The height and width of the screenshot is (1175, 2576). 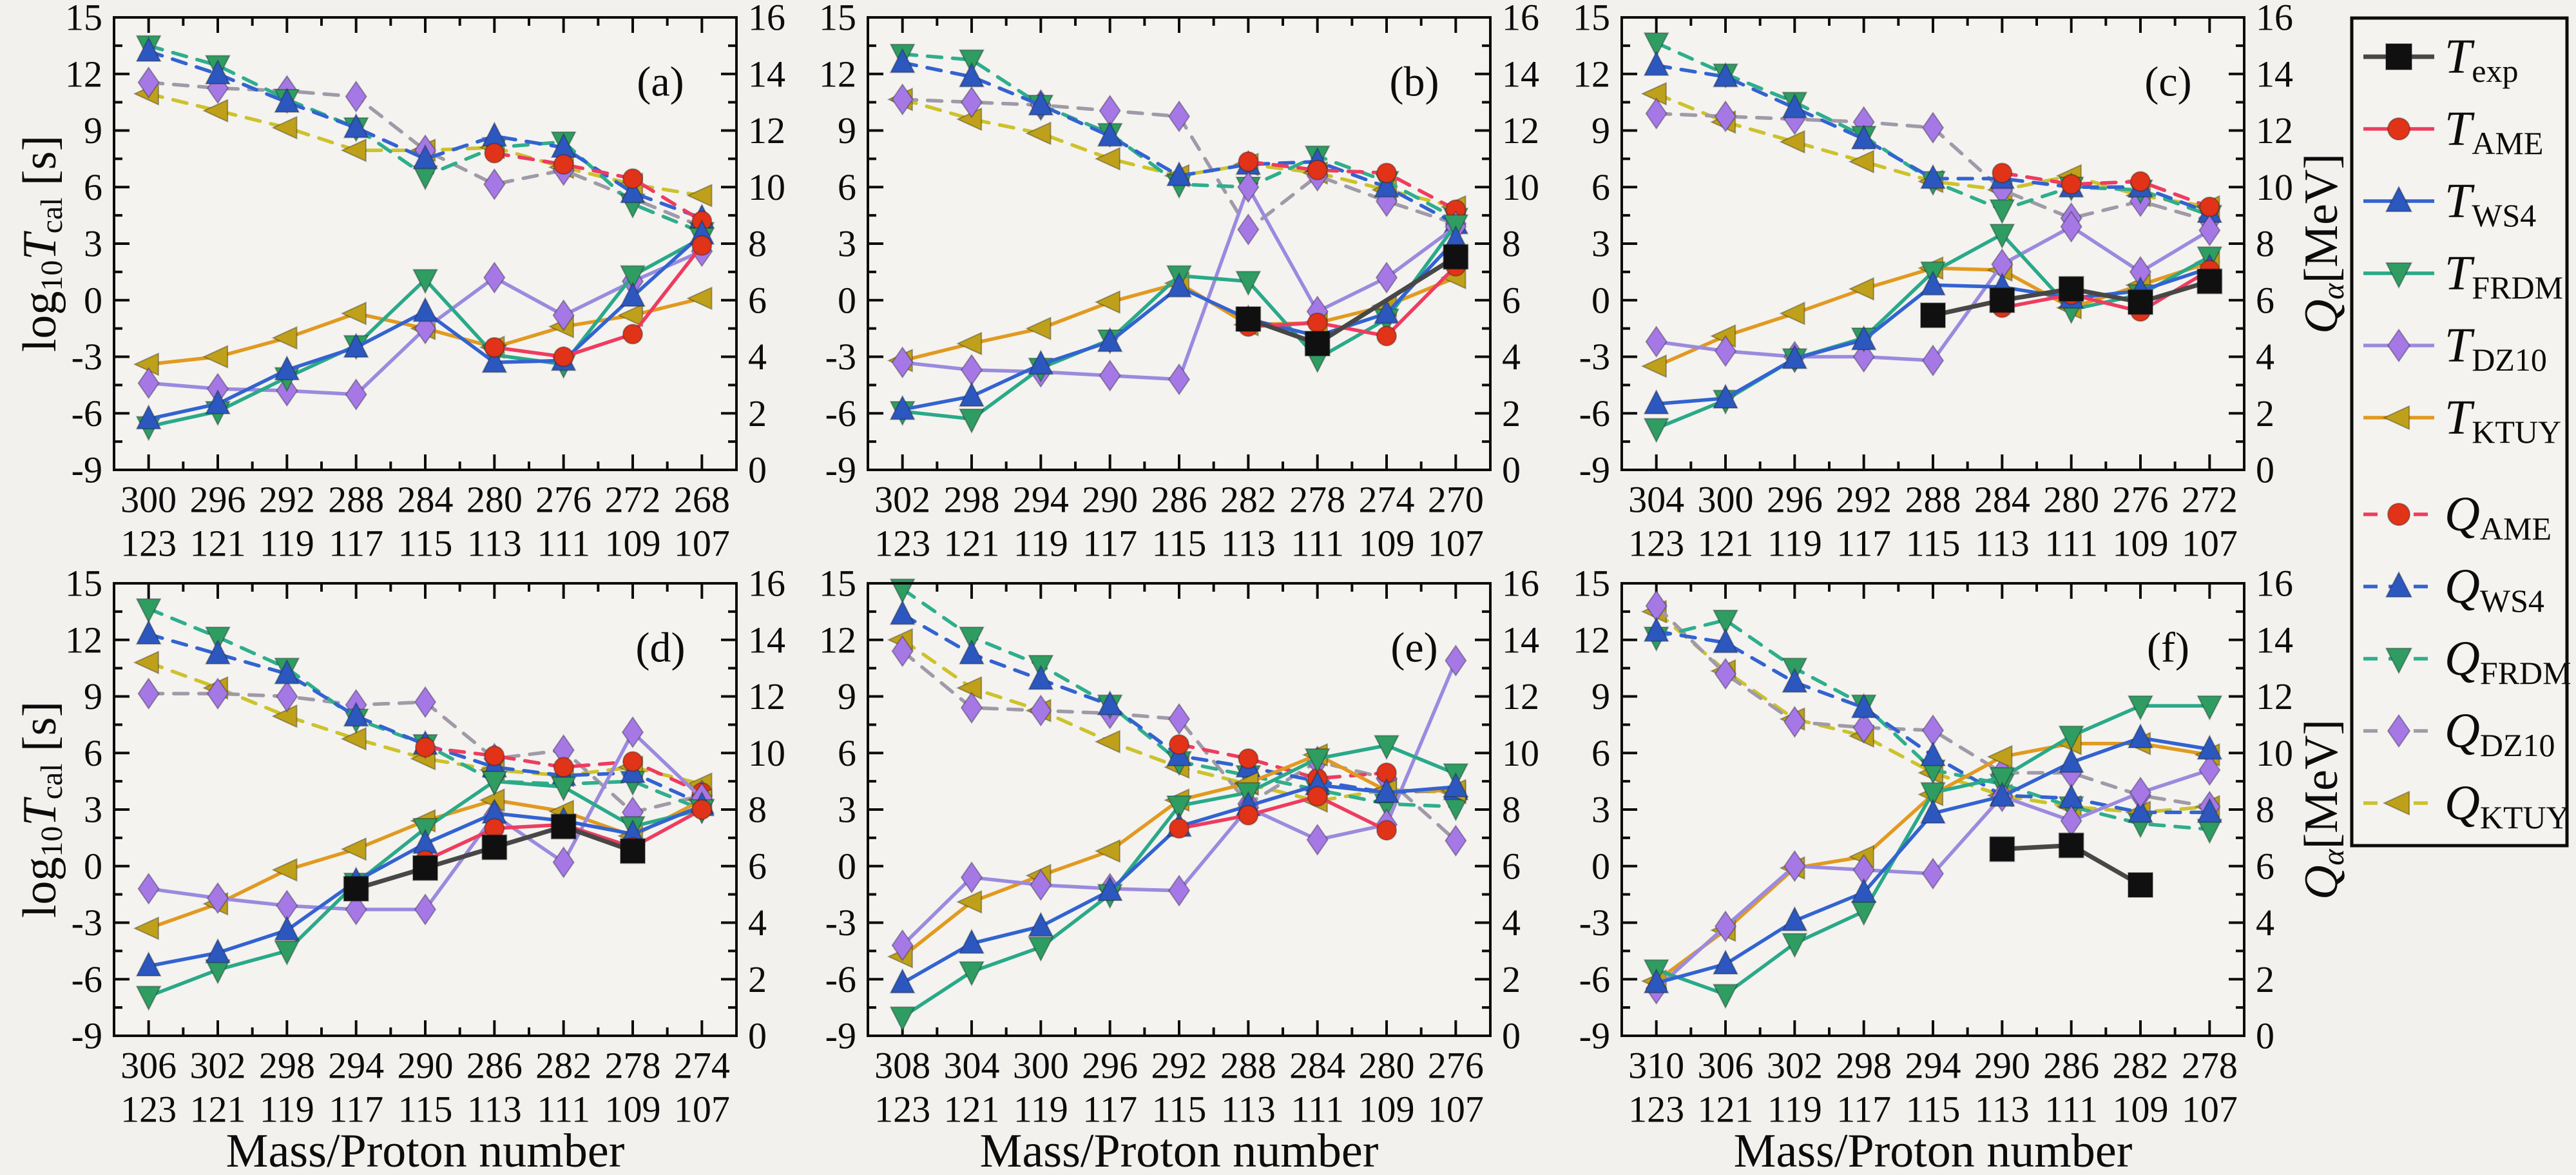 What do you see at coordinates (1317, 500) in the screenshot?
I see `mass-tick-label: 278` at bounding box center [1317, 500].